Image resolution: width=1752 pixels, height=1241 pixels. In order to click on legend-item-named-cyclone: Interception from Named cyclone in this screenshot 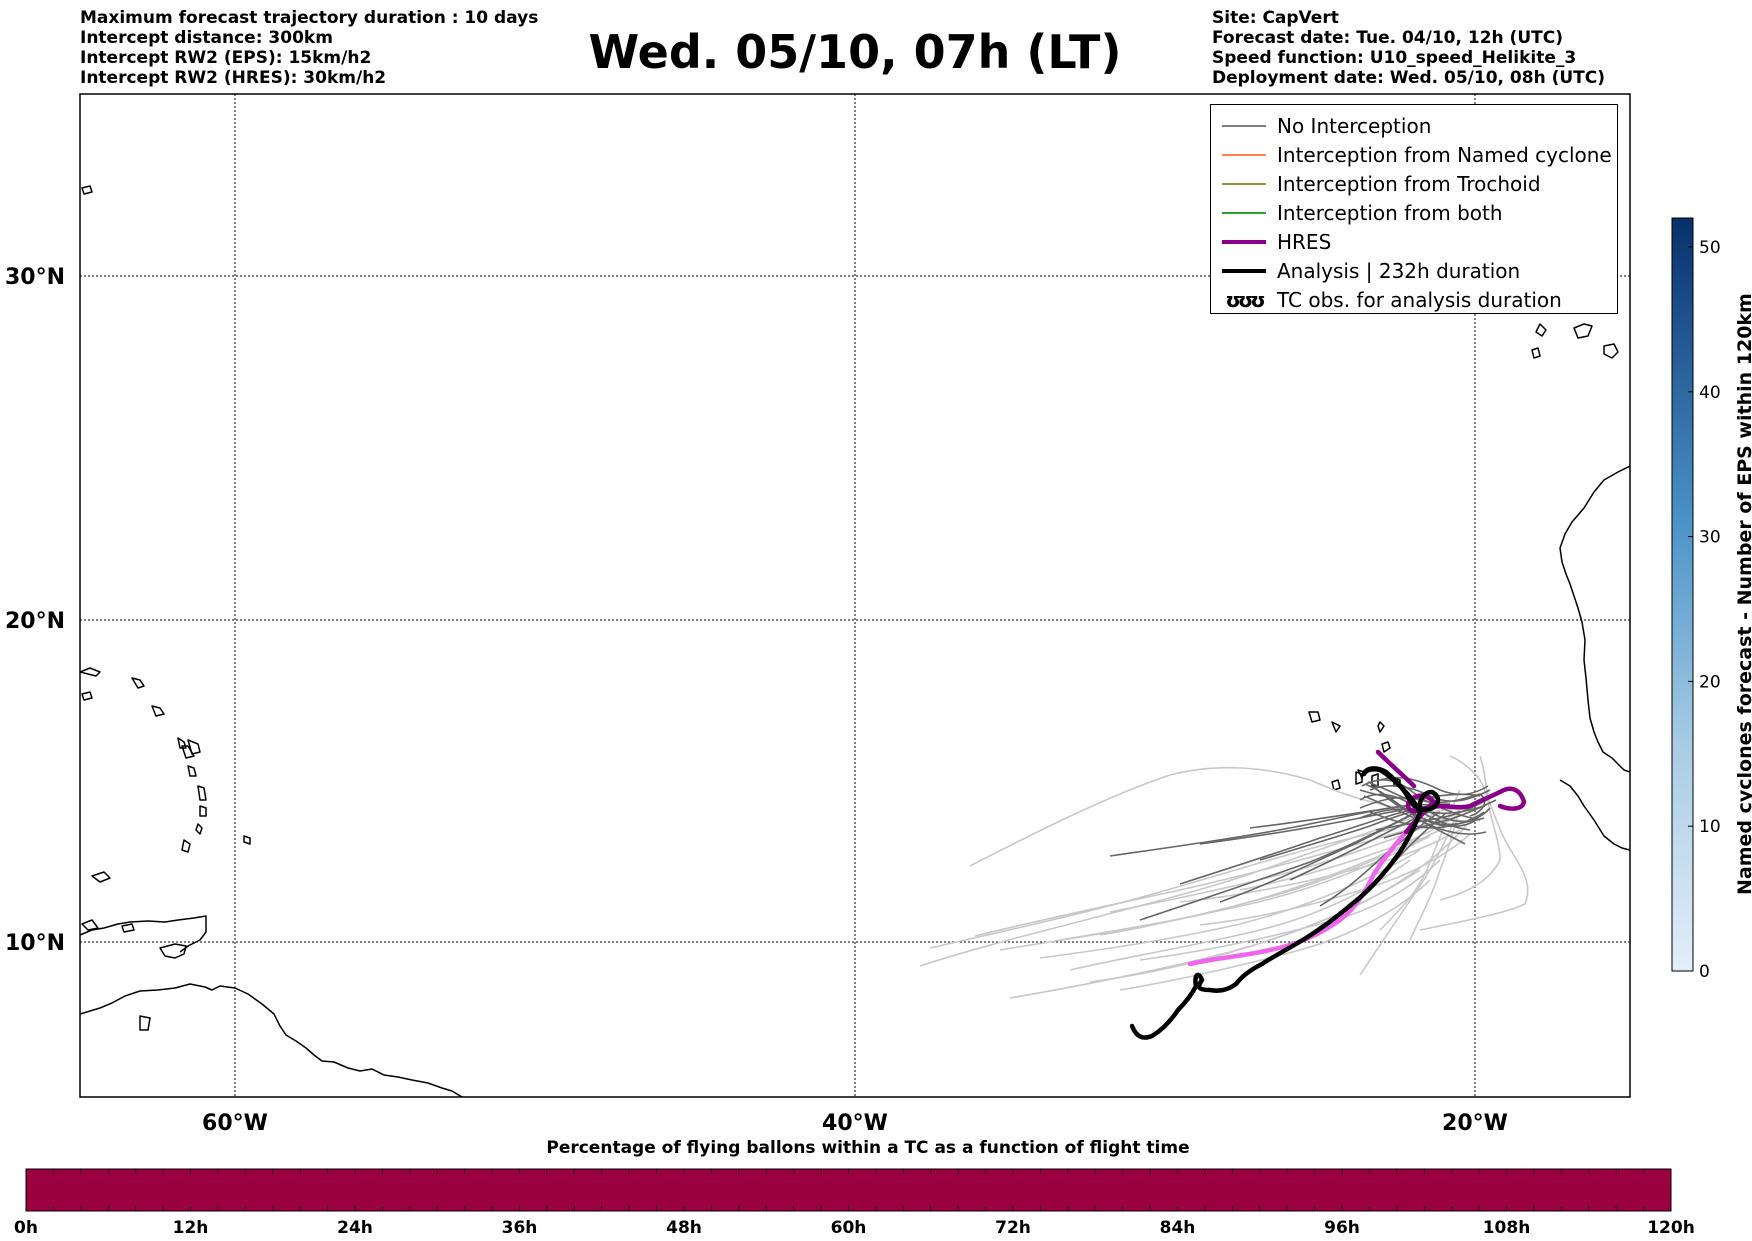, I will do `click(1411, 154)`.